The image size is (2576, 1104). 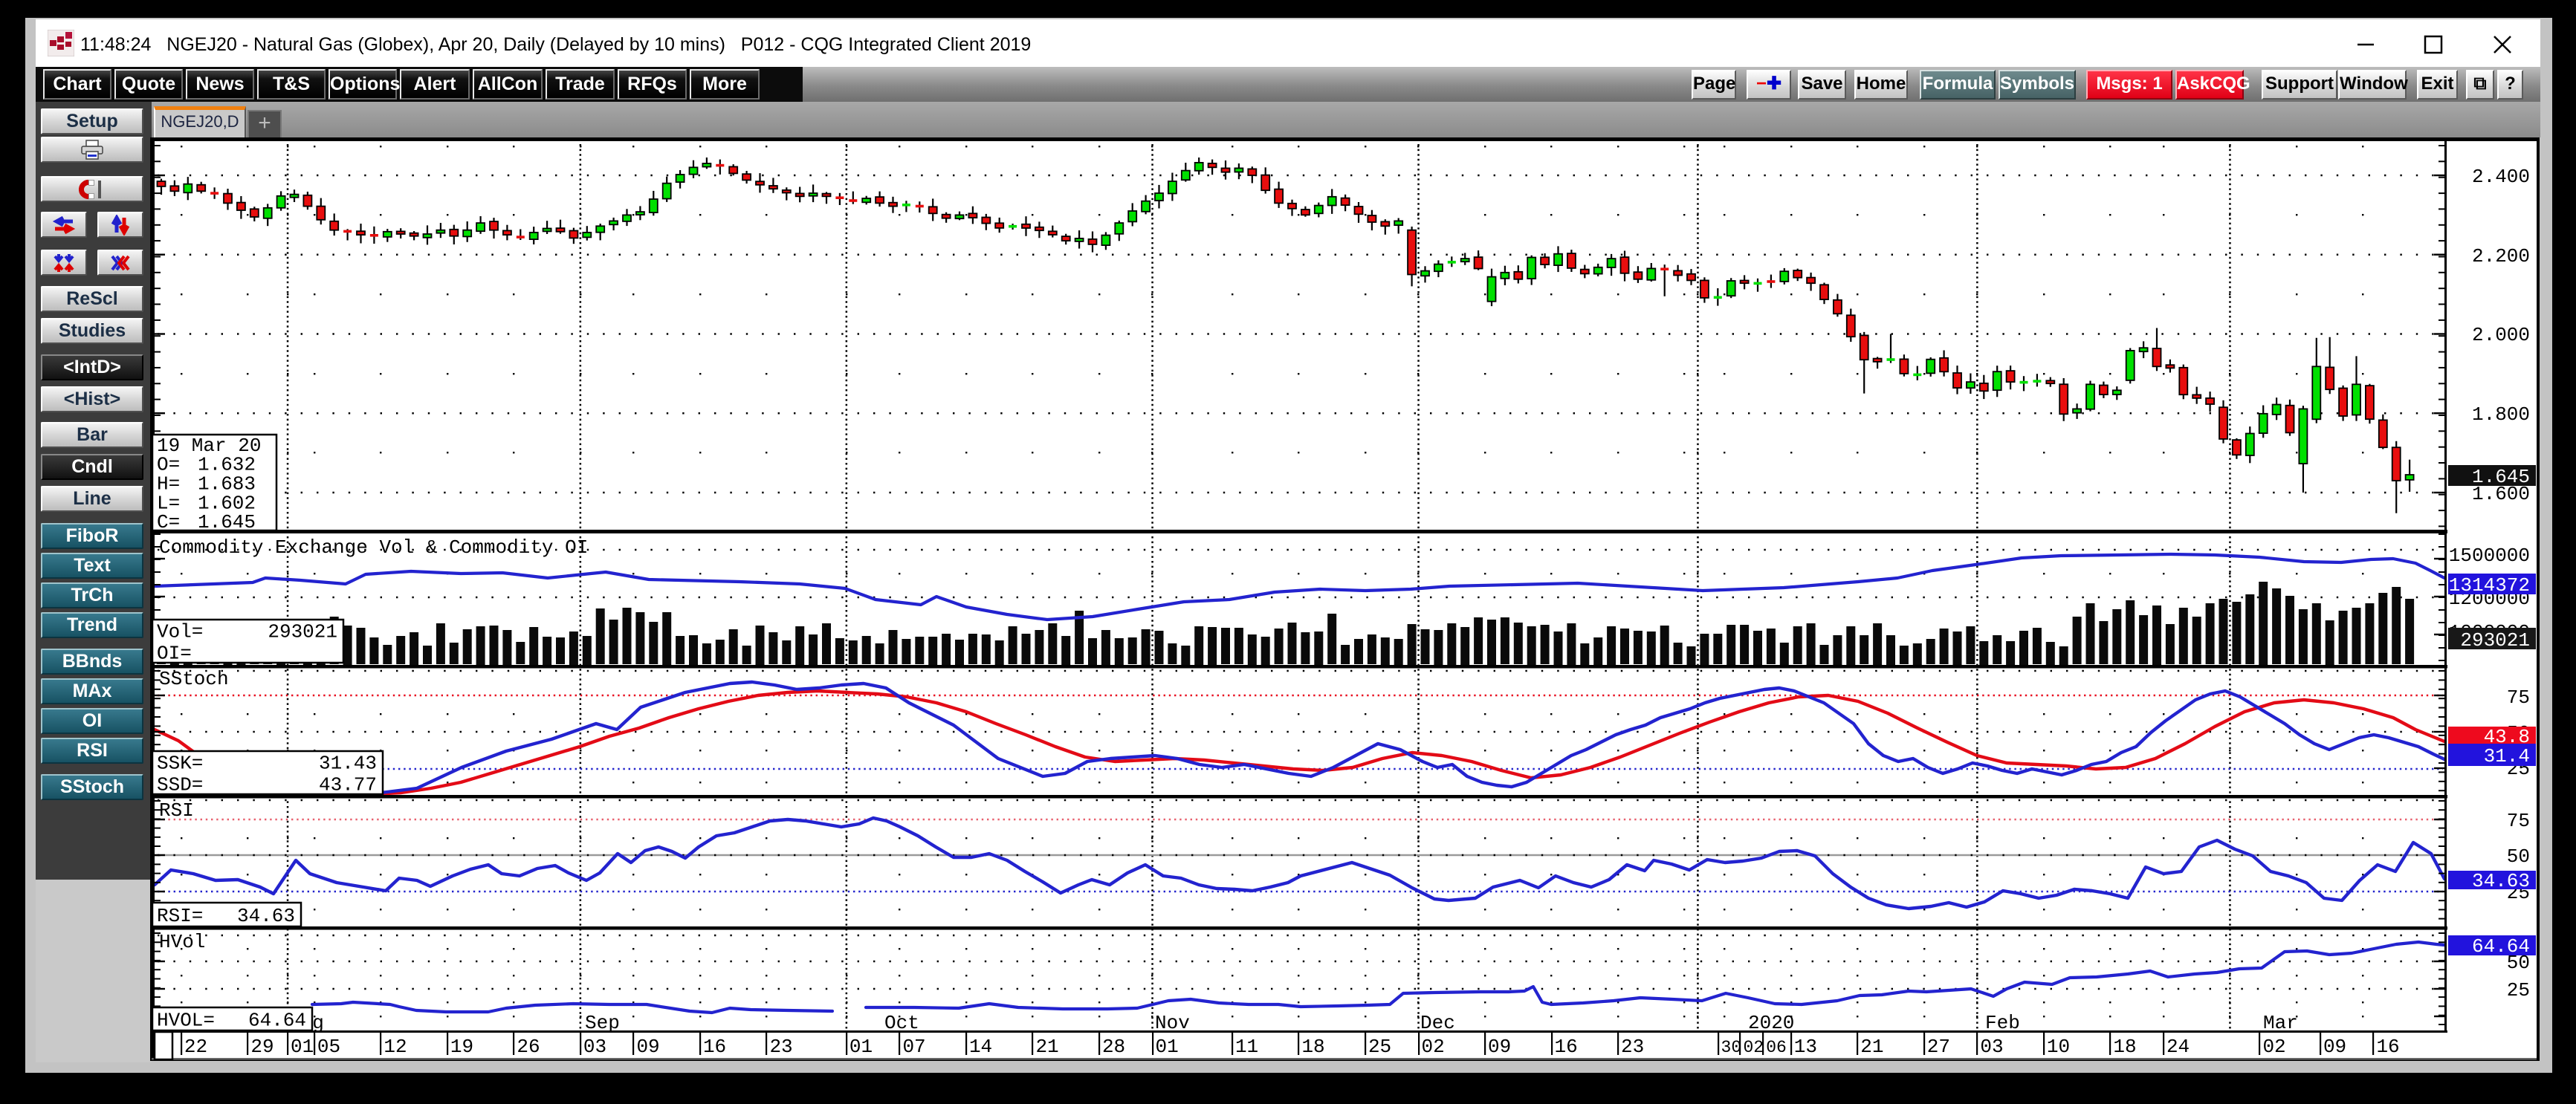 I want to click on svg-text: 1314372, so click(x=2489, y=585).